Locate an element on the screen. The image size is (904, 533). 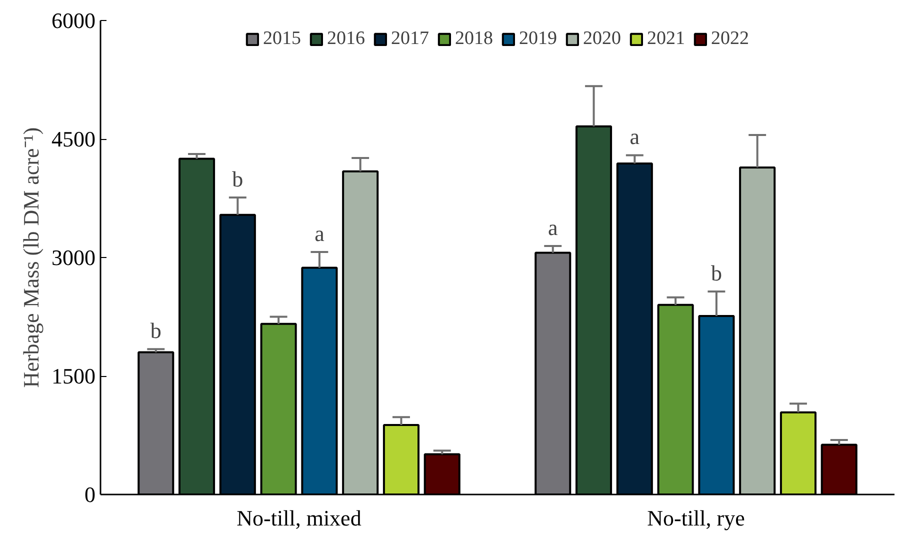
legend-label: 2019 is located at coordinates (538, 39).